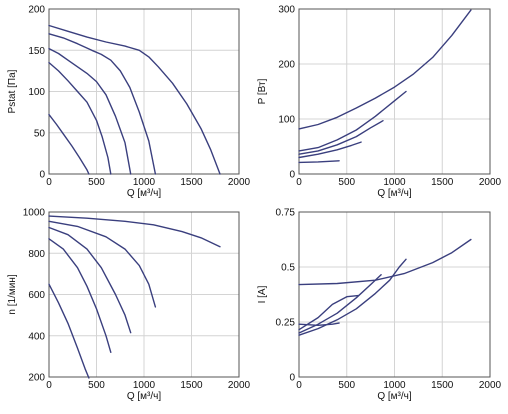 The height and width of the screenshot is (414, 508). I want to click on pstat-y-tick-label: 150, so click(36, 51).